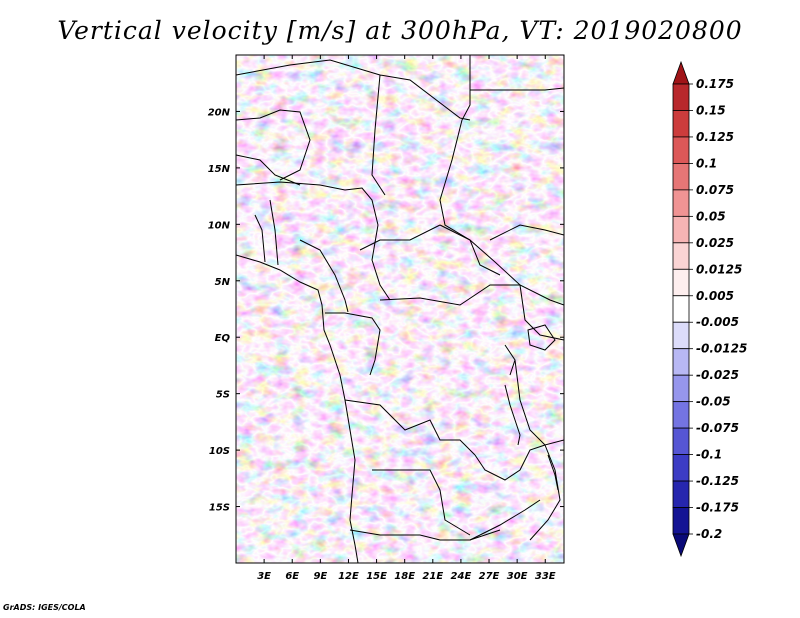 This screenshot has width=800, height=618. Describe the element at coordinates (274, 232) in the screenshot. I see `border-benin` at that location.